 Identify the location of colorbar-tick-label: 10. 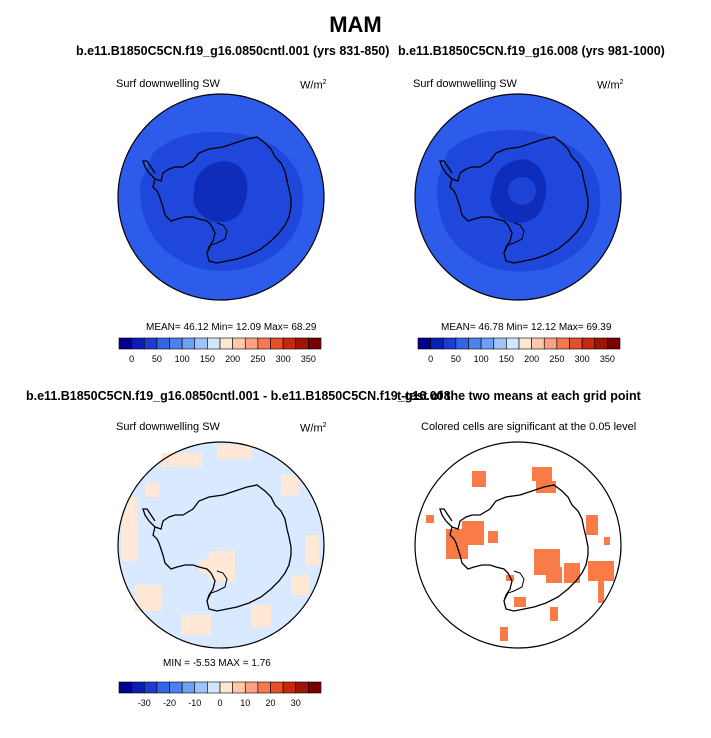
(245, 703).